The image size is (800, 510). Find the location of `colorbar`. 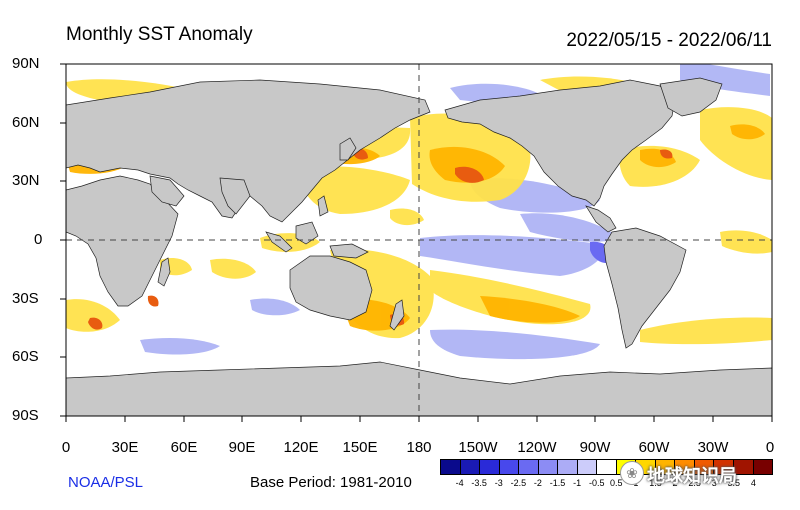

colorbar is located at coordinates (606, 467).